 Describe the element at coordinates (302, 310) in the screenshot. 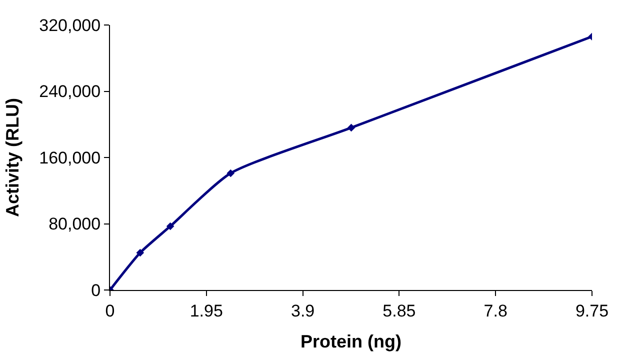

I see `x-tick-label: 3.9` at that location.